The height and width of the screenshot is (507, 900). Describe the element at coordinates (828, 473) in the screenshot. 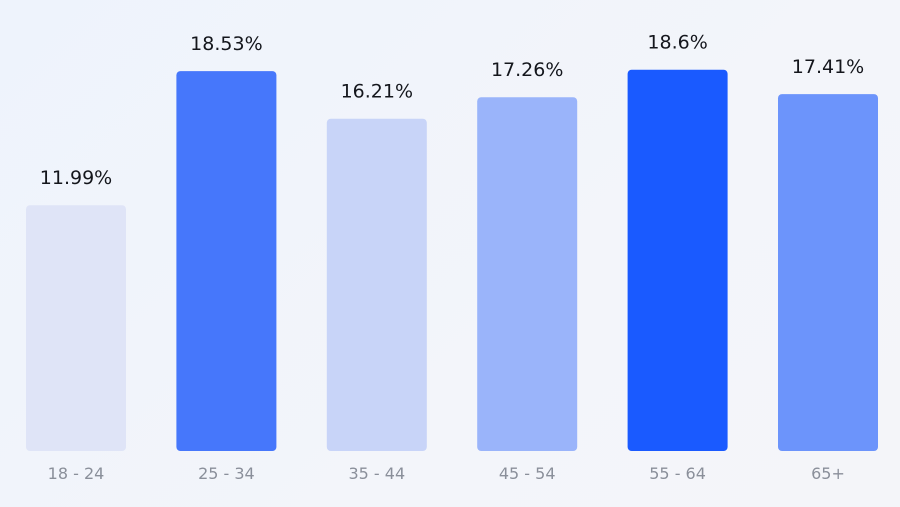

I see `category-label-5: 65+` at that location.